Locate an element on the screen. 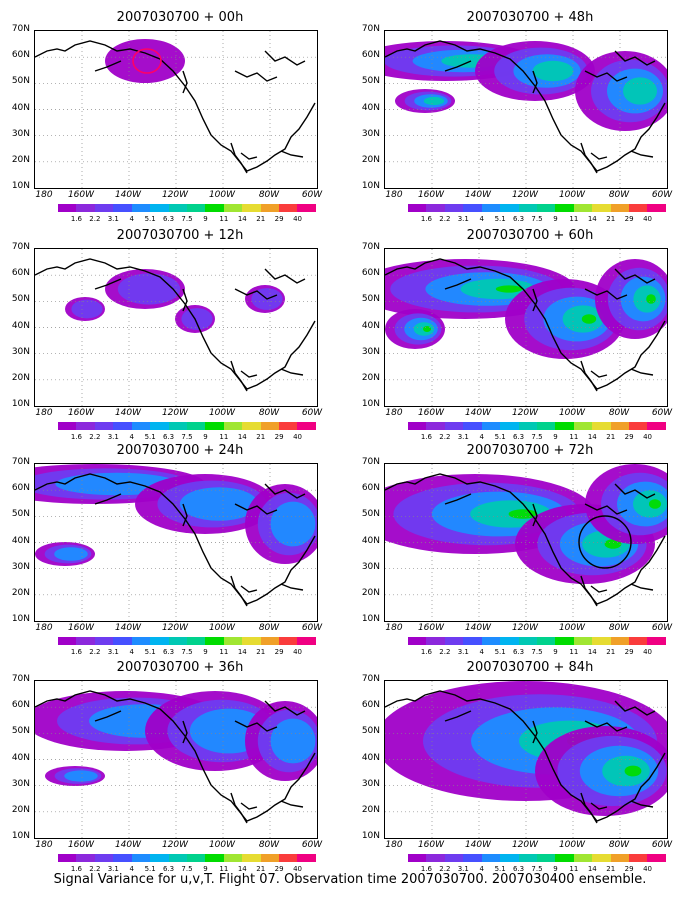  colorbar is located at coordinates (187, 426).